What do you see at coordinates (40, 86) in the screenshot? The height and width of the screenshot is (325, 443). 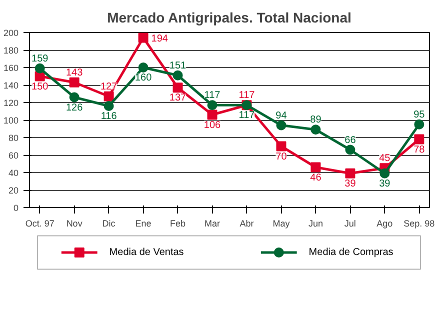 I see `data-label: 150` at bounding box center [40, 86].